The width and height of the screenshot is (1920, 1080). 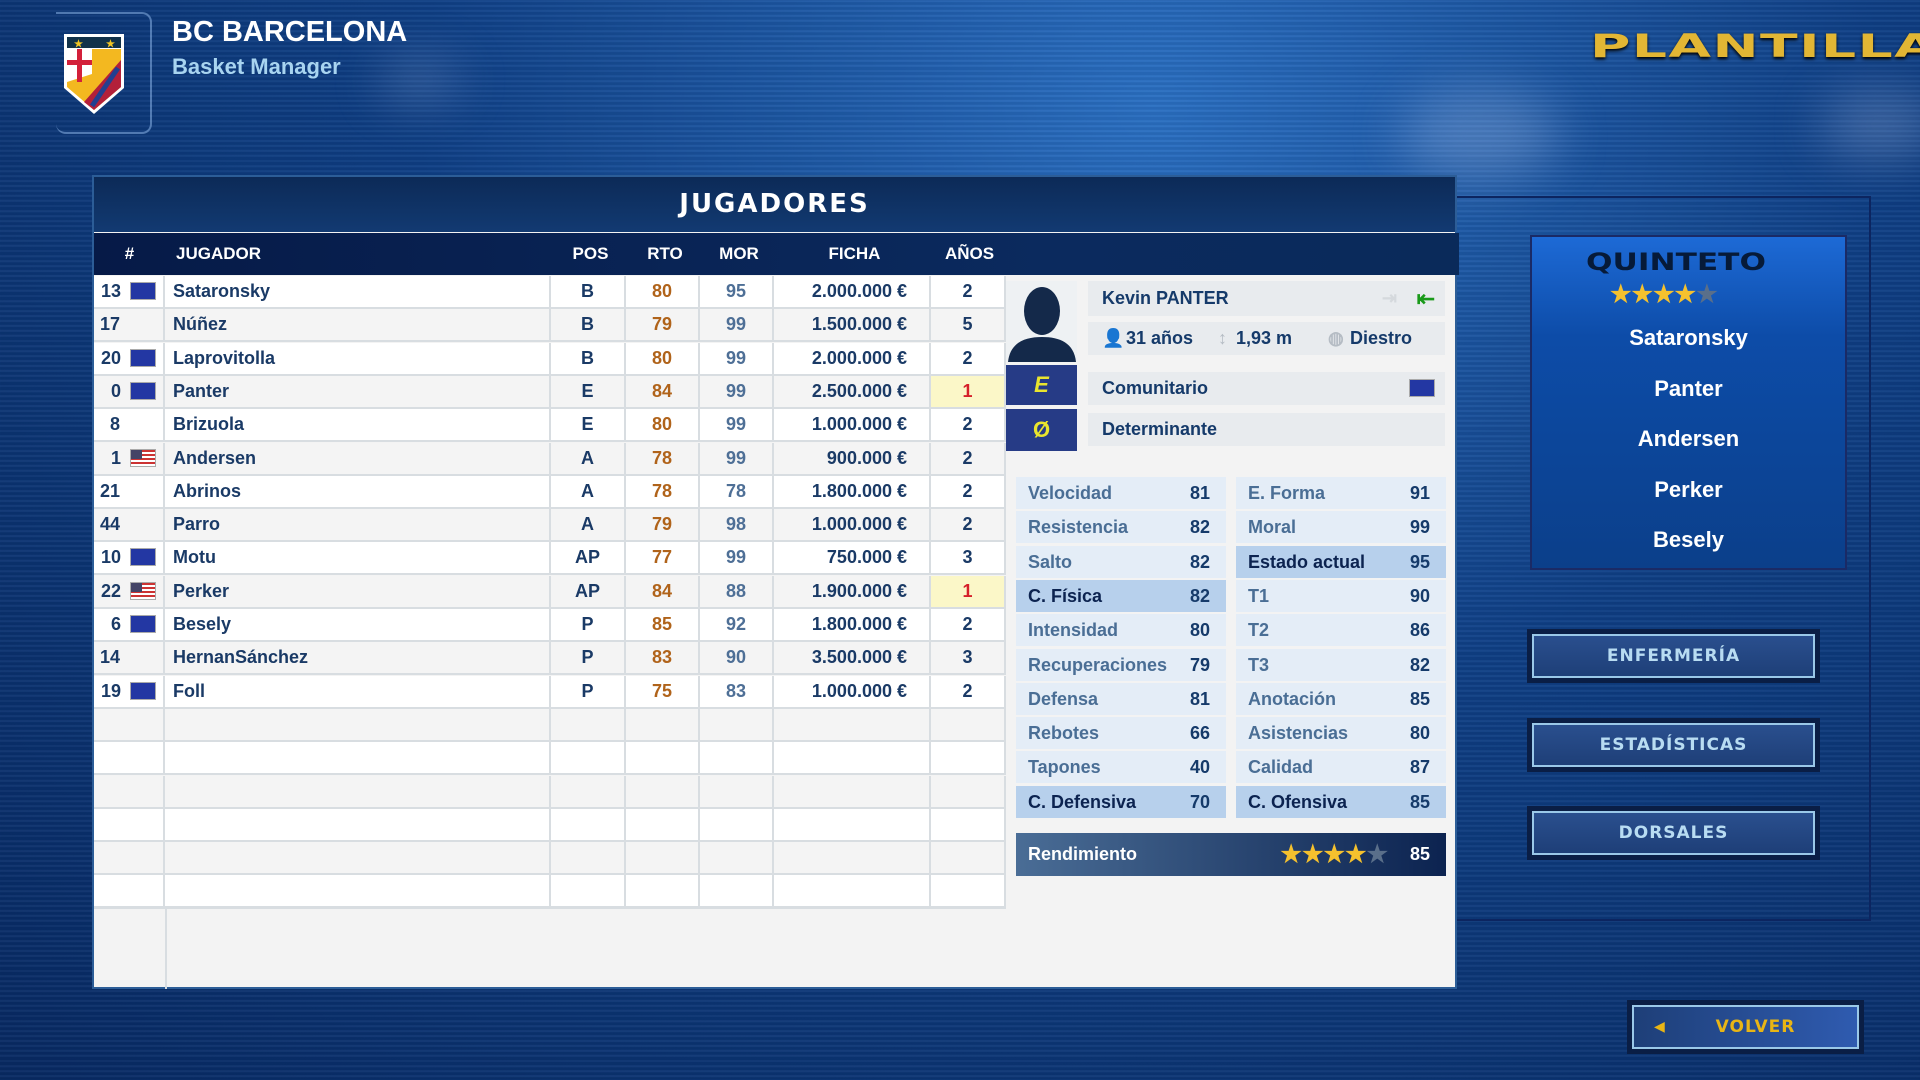 What do you see at coordinates (189, 690) in the screenshot?
I see `player-name: Foll` at bounding box center [189, 690].